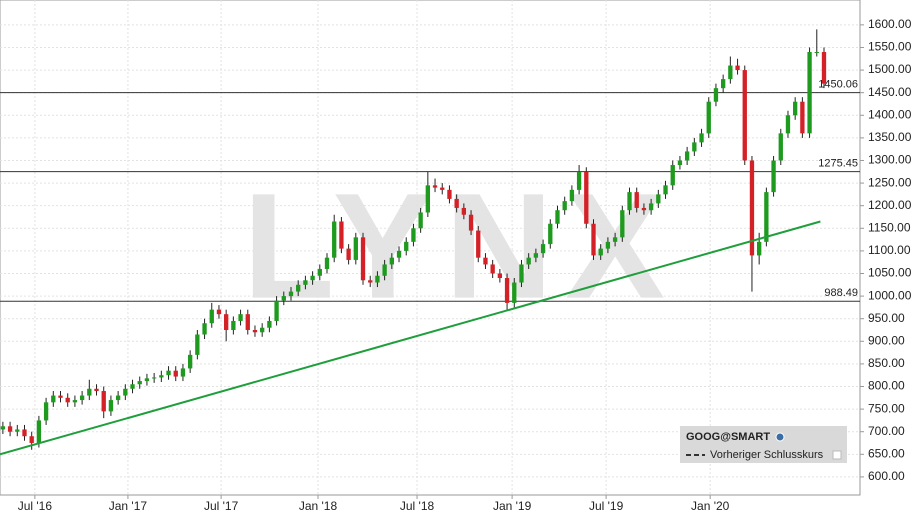 The height and width of the screenshot is (522, 921). I want to click on x-tick-label: Jul '18, so click(417, 506).